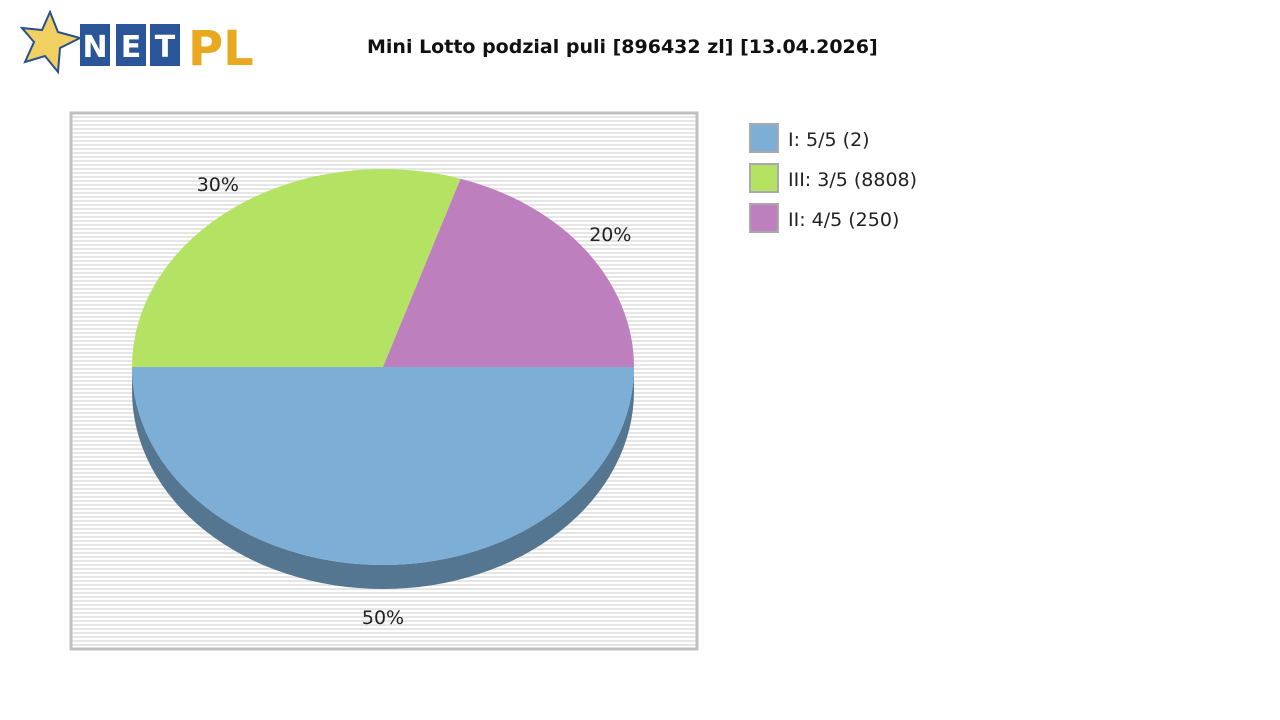 The height and width of the screenshot is (720, 1280). I want to click on slice-label-2: 20%, so click(610, 235).